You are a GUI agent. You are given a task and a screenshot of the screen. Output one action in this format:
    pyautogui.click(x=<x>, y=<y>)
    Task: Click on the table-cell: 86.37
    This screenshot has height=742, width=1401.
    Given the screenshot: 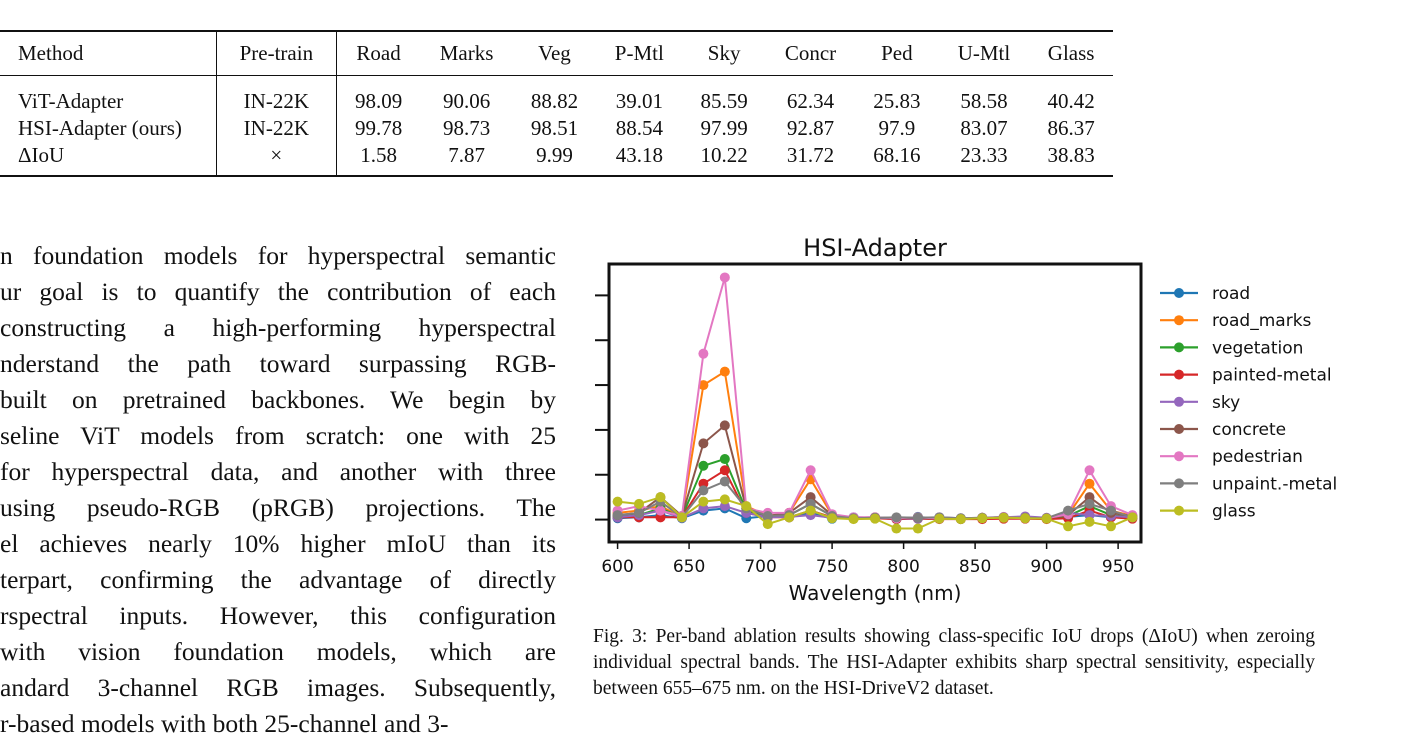 What is the action you would take?
    pyautogui.click(x=1071, y=128)
    